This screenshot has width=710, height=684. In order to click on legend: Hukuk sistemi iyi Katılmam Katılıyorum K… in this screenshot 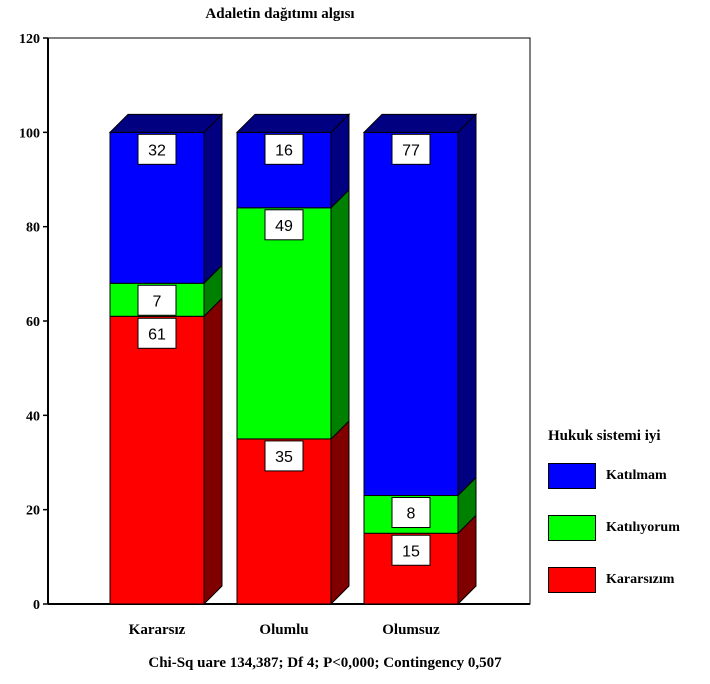, I will do `click(628, 522)`.